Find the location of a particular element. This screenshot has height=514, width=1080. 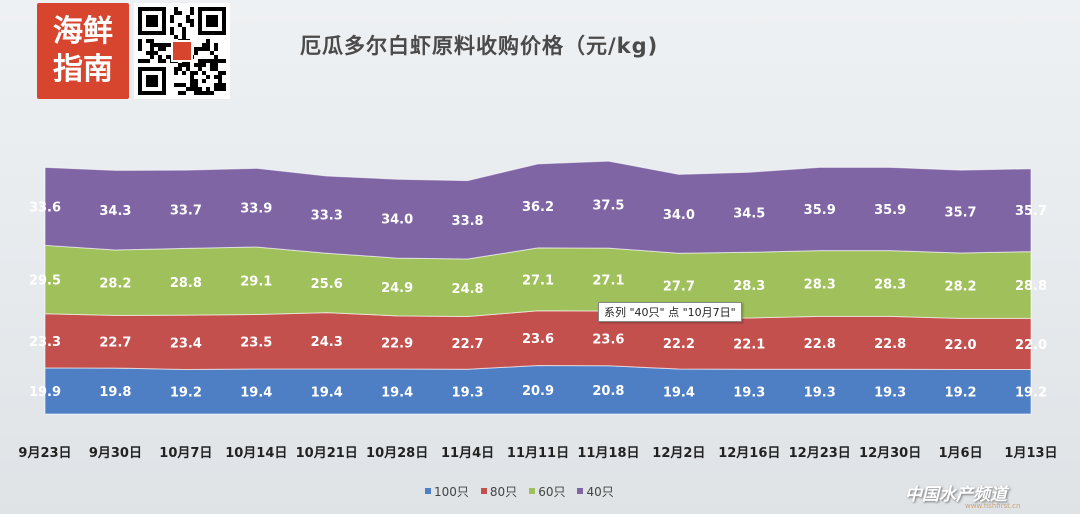

x-tick-label: 12月30日 is located at coordinates (890, 453).